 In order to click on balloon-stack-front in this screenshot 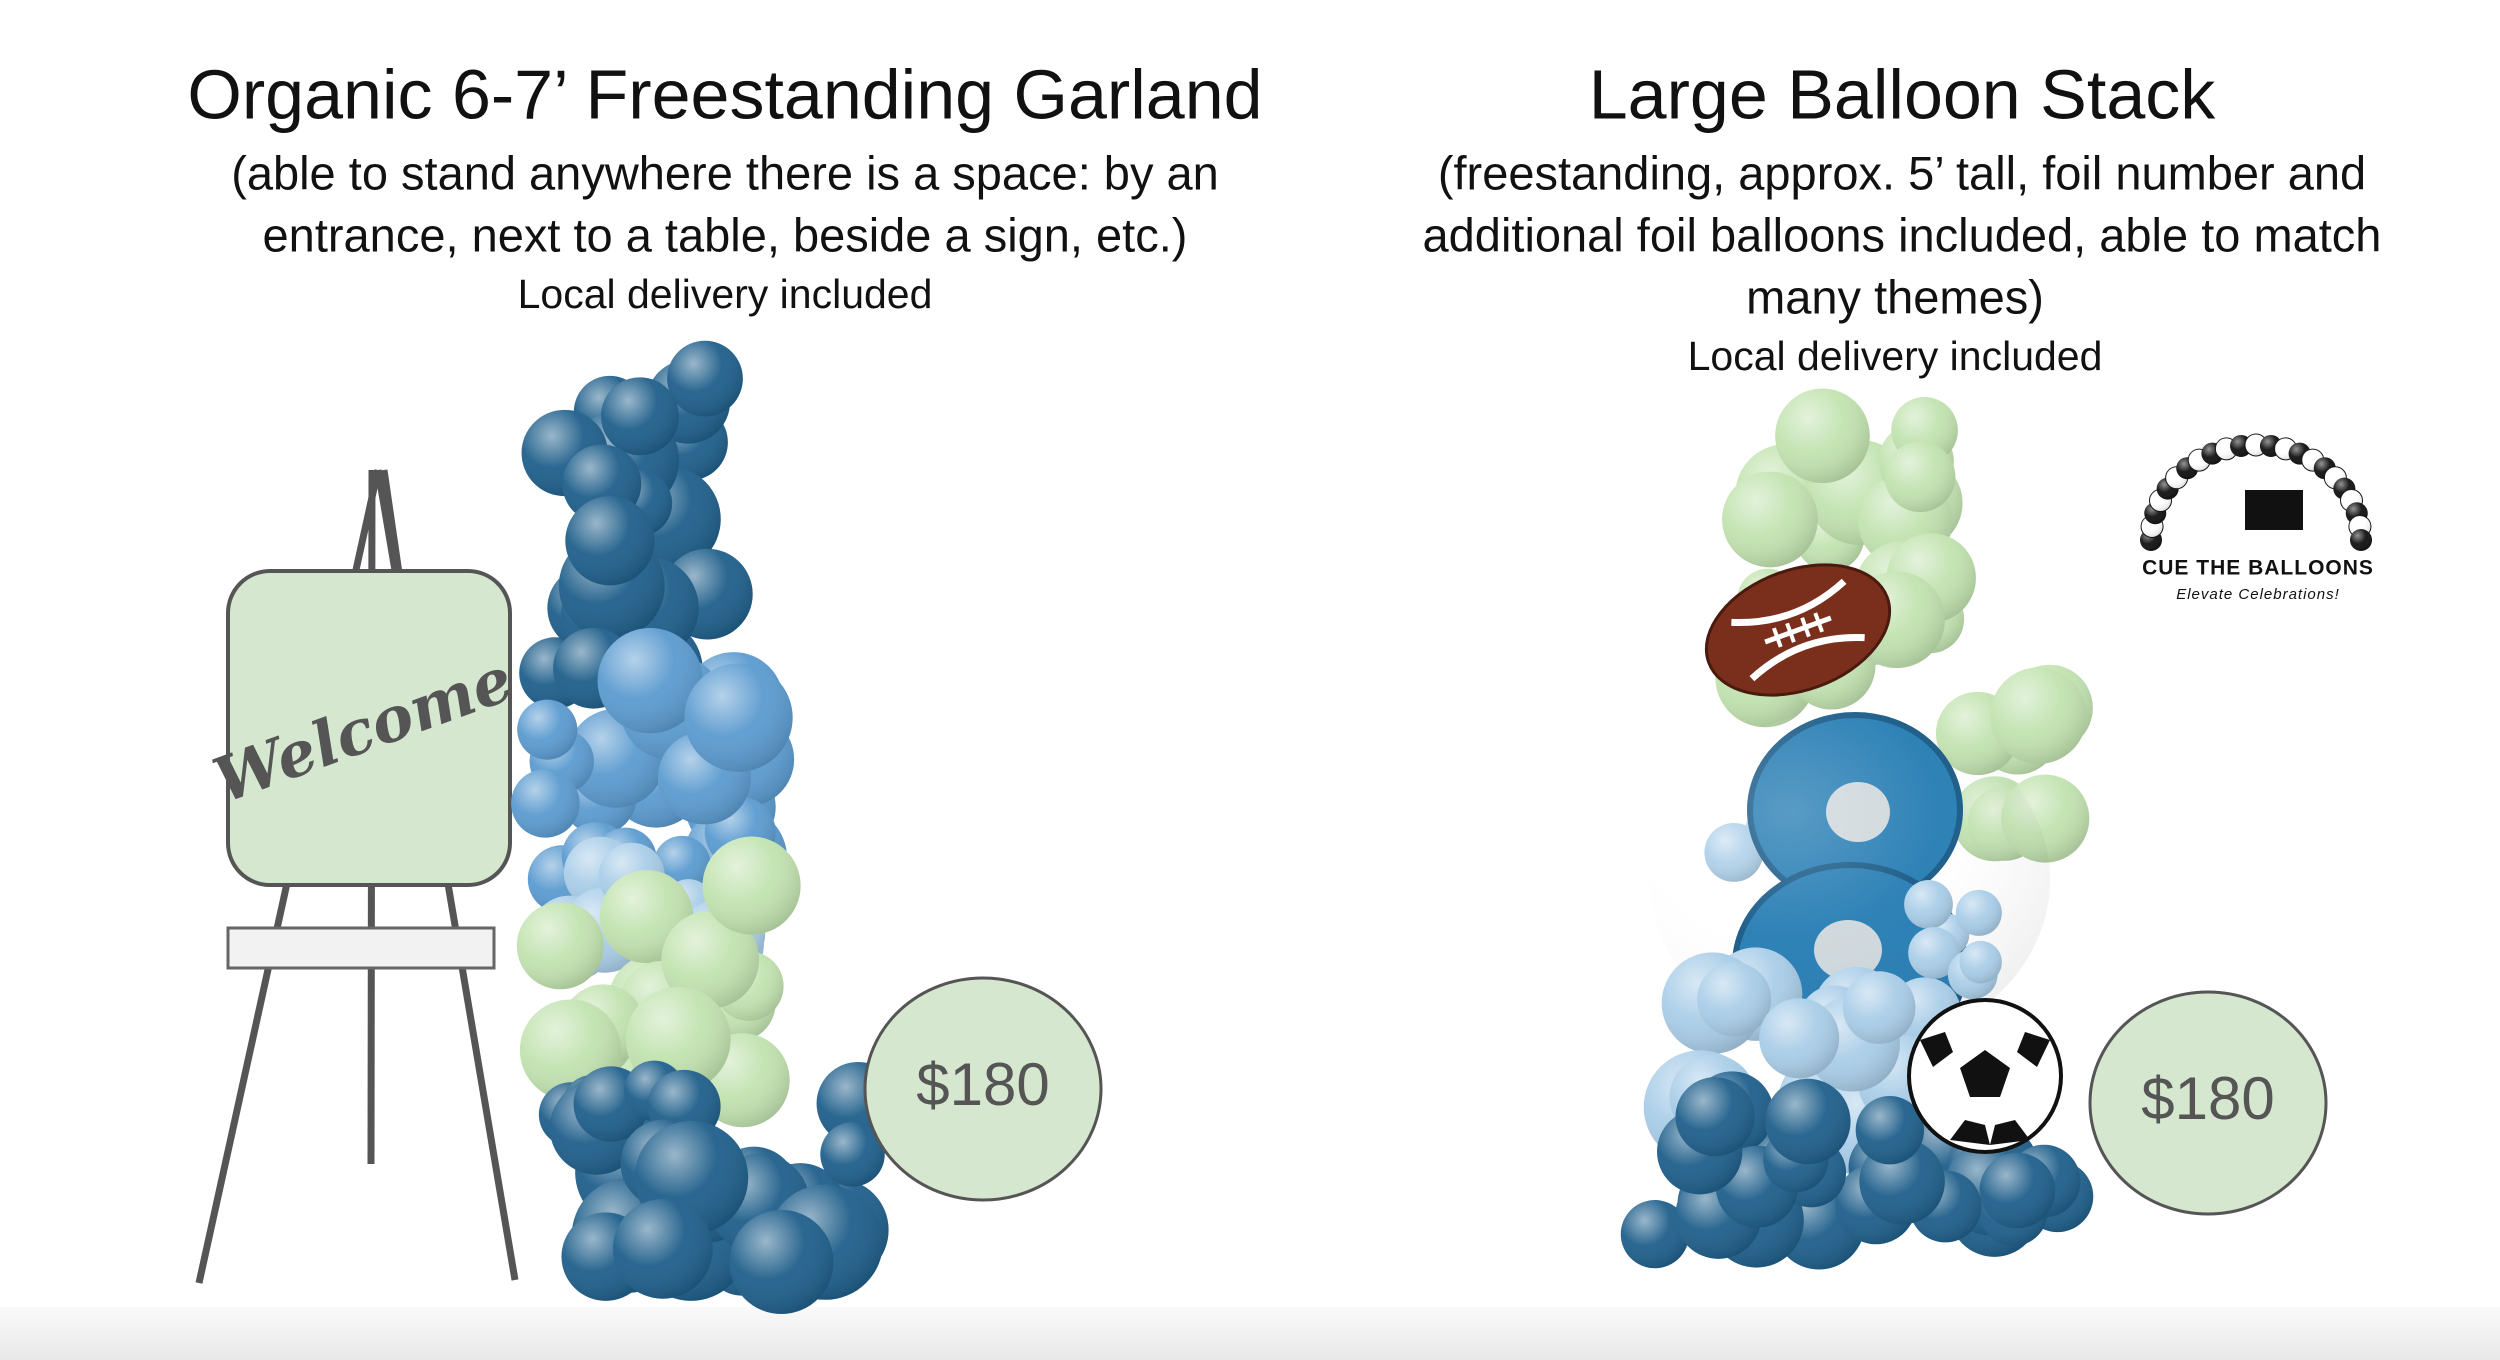, I will do `click(1857, 1074)`.